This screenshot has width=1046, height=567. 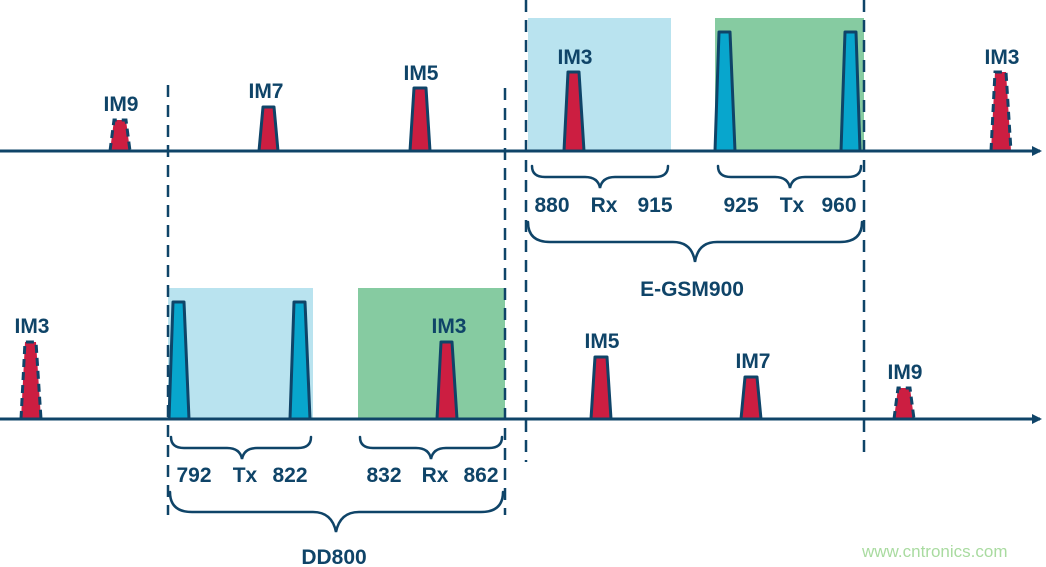 What do you see at coordinates (792, 205) in the screenshot?
I see `egsm-tx-label: Tx` at bounding box center [792, 205].